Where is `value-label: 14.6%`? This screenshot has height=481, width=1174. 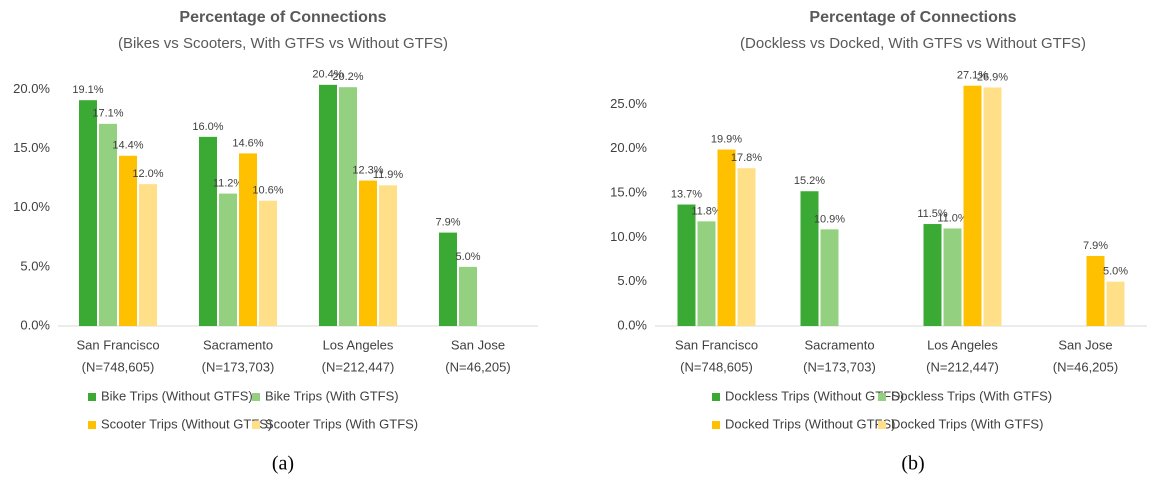
value-label: 14.6% is located at coordinates (247, 143).